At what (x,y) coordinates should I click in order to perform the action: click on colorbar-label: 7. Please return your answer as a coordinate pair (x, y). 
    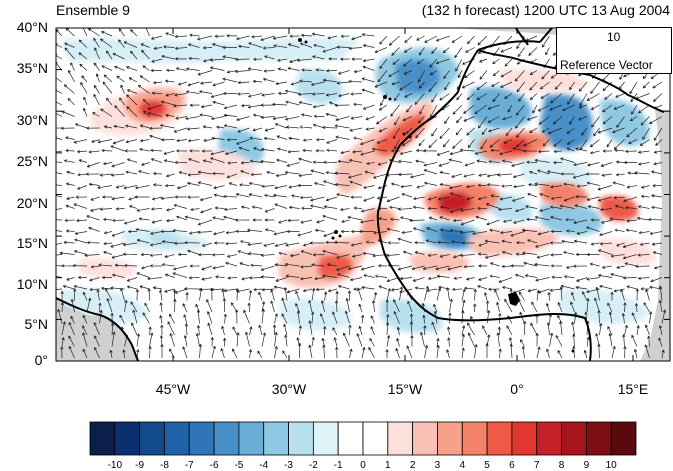
    Looking at the image, I should click on (536, 465).